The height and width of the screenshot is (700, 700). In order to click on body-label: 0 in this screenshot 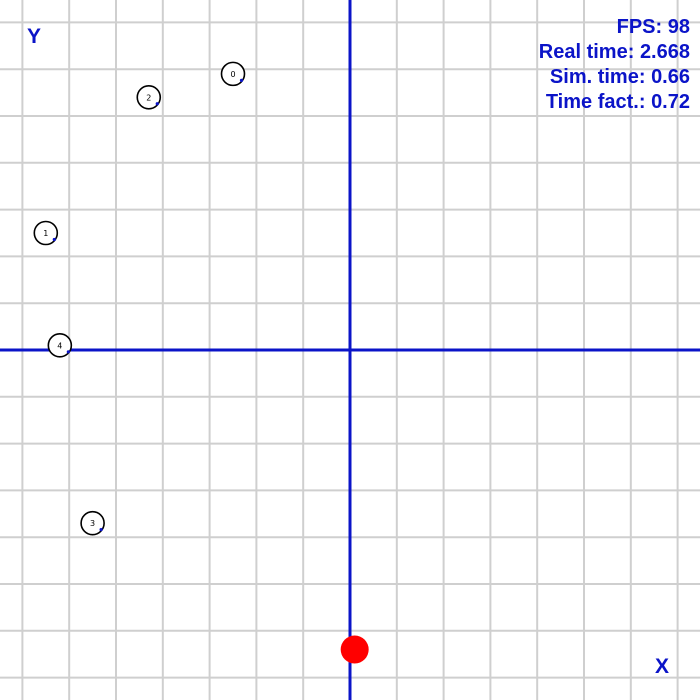, I will do `click(232, 74)`.